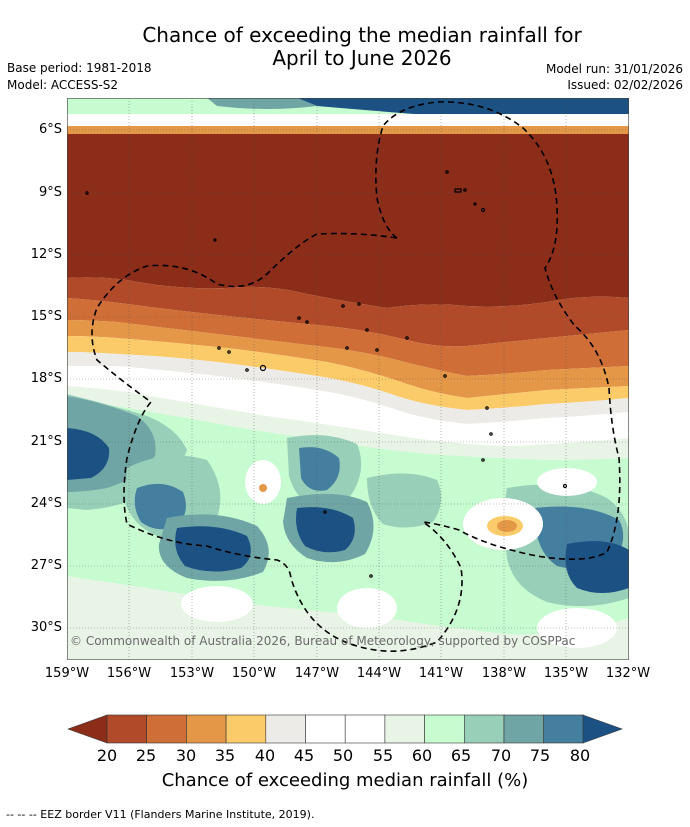  Describe the element at coordinates (348, 130) in the screenshot. I see `band-orange-north` at that location.